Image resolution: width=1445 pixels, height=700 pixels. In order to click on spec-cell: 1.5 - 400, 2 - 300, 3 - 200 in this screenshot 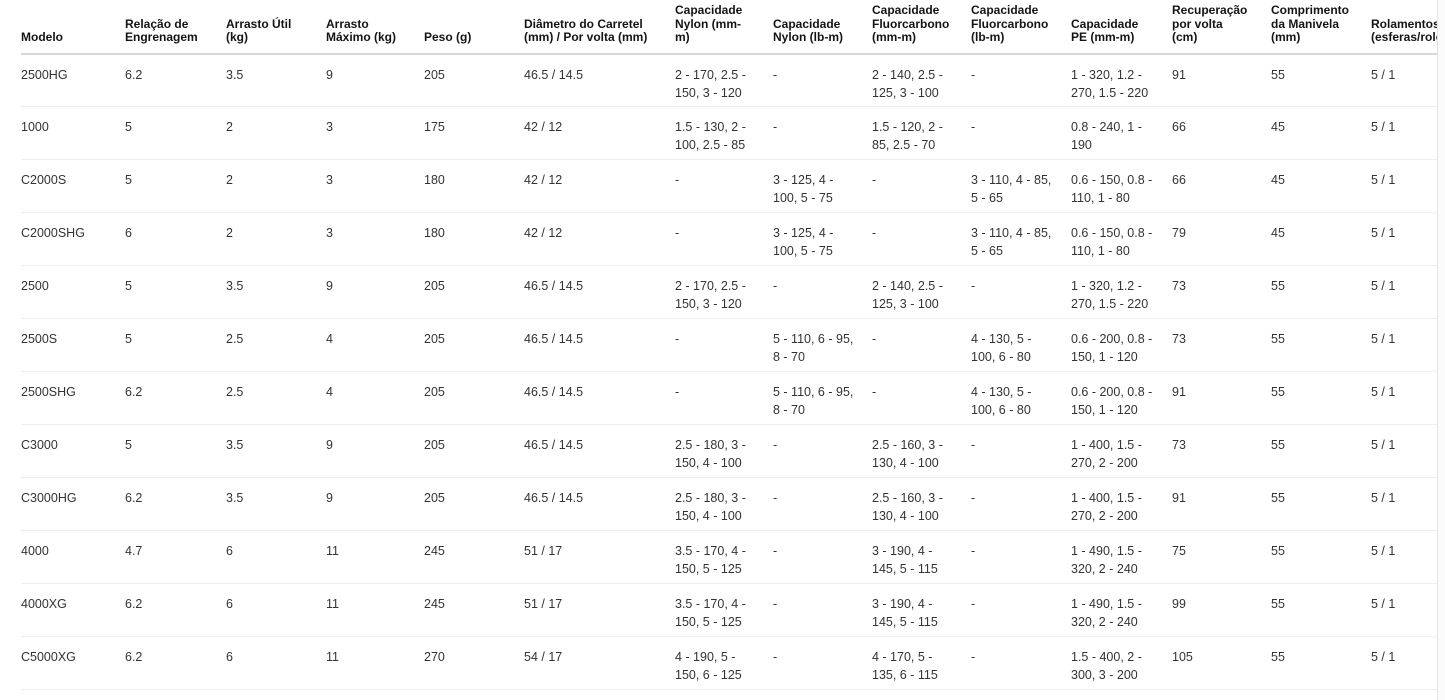, I will do `click(1121, 663)`.